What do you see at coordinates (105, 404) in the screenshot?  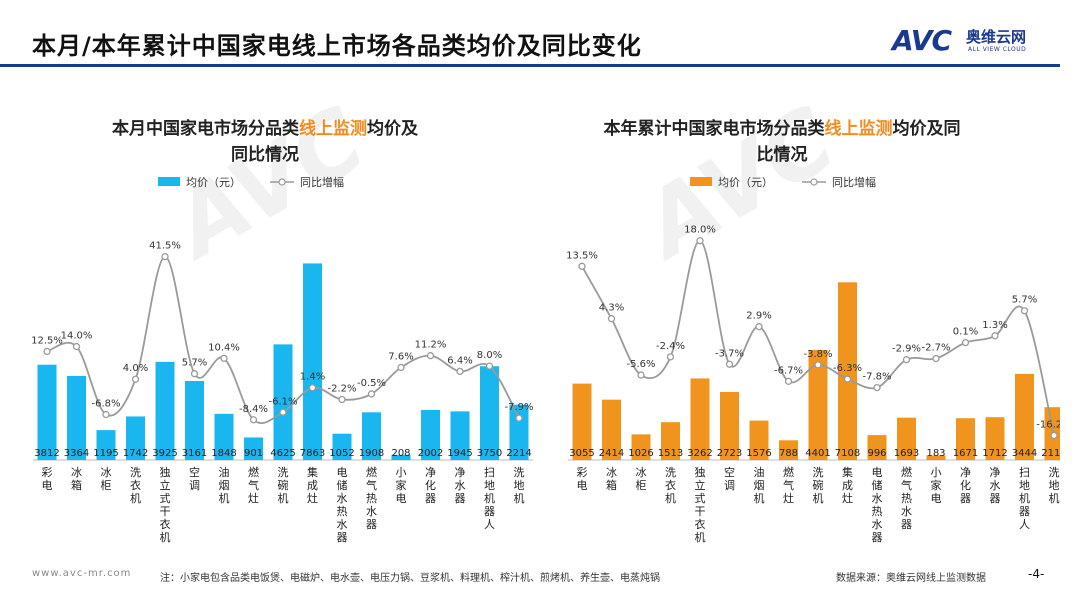 I see `pct-label: -6.8%` at bounding box center [105, 404].